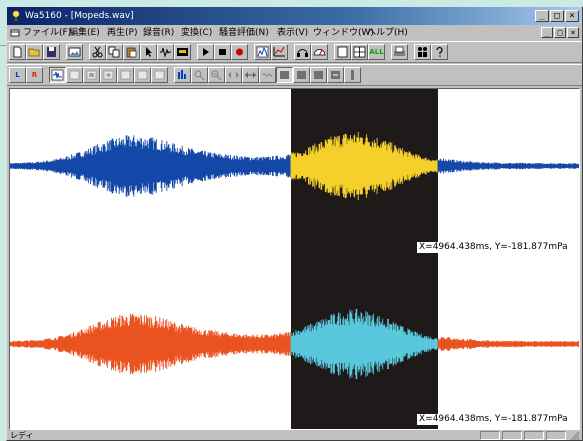 The image size is (583, 441). What do you see at coordinates (439, 52) in the screenshot?
I see `help-button` at bounding box center [439, 52].